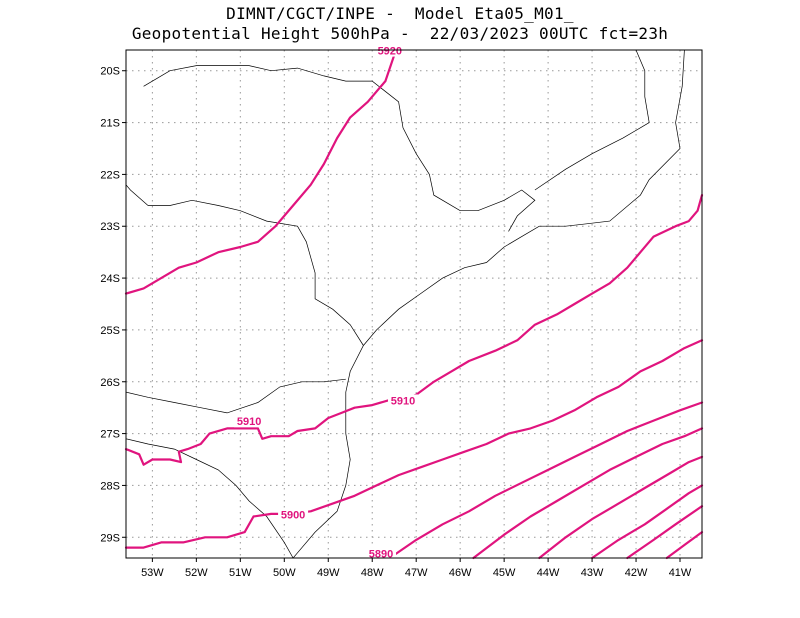  What do you see at coordinates (328, 573) in the screenshot?
I see `x-tick-label: 49W` at bounding box center [328, 573].